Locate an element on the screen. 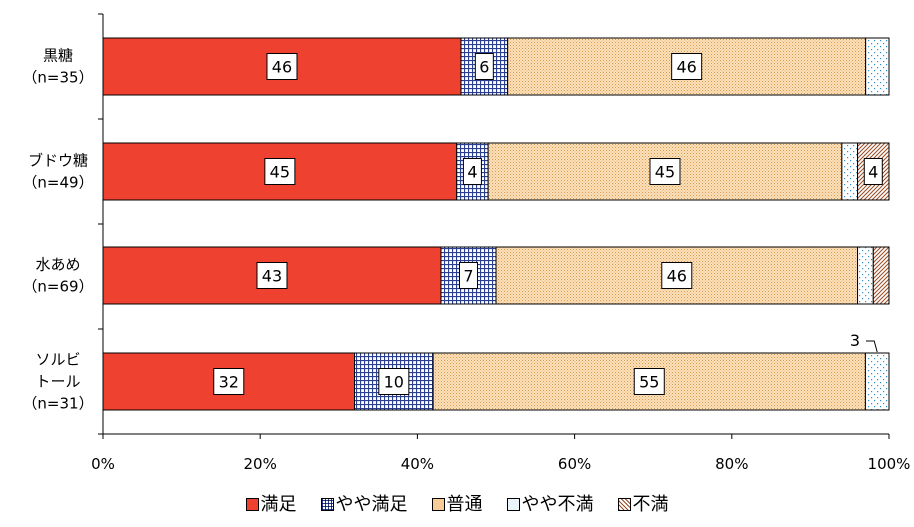 This screenshot has height=527, width=914. data-label: 32 is located at coordinates (229, 382).